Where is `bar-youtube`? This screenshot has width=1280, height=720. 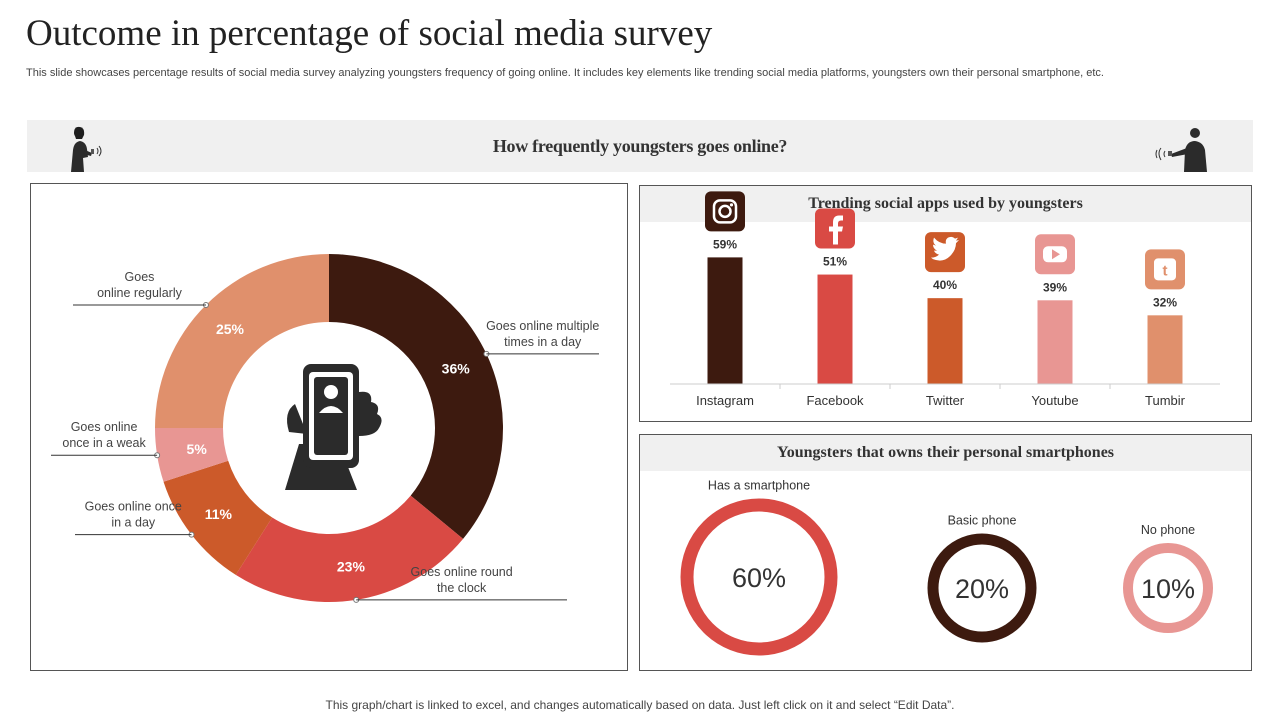 bar-youtube is located at coordinates (1055, 342).